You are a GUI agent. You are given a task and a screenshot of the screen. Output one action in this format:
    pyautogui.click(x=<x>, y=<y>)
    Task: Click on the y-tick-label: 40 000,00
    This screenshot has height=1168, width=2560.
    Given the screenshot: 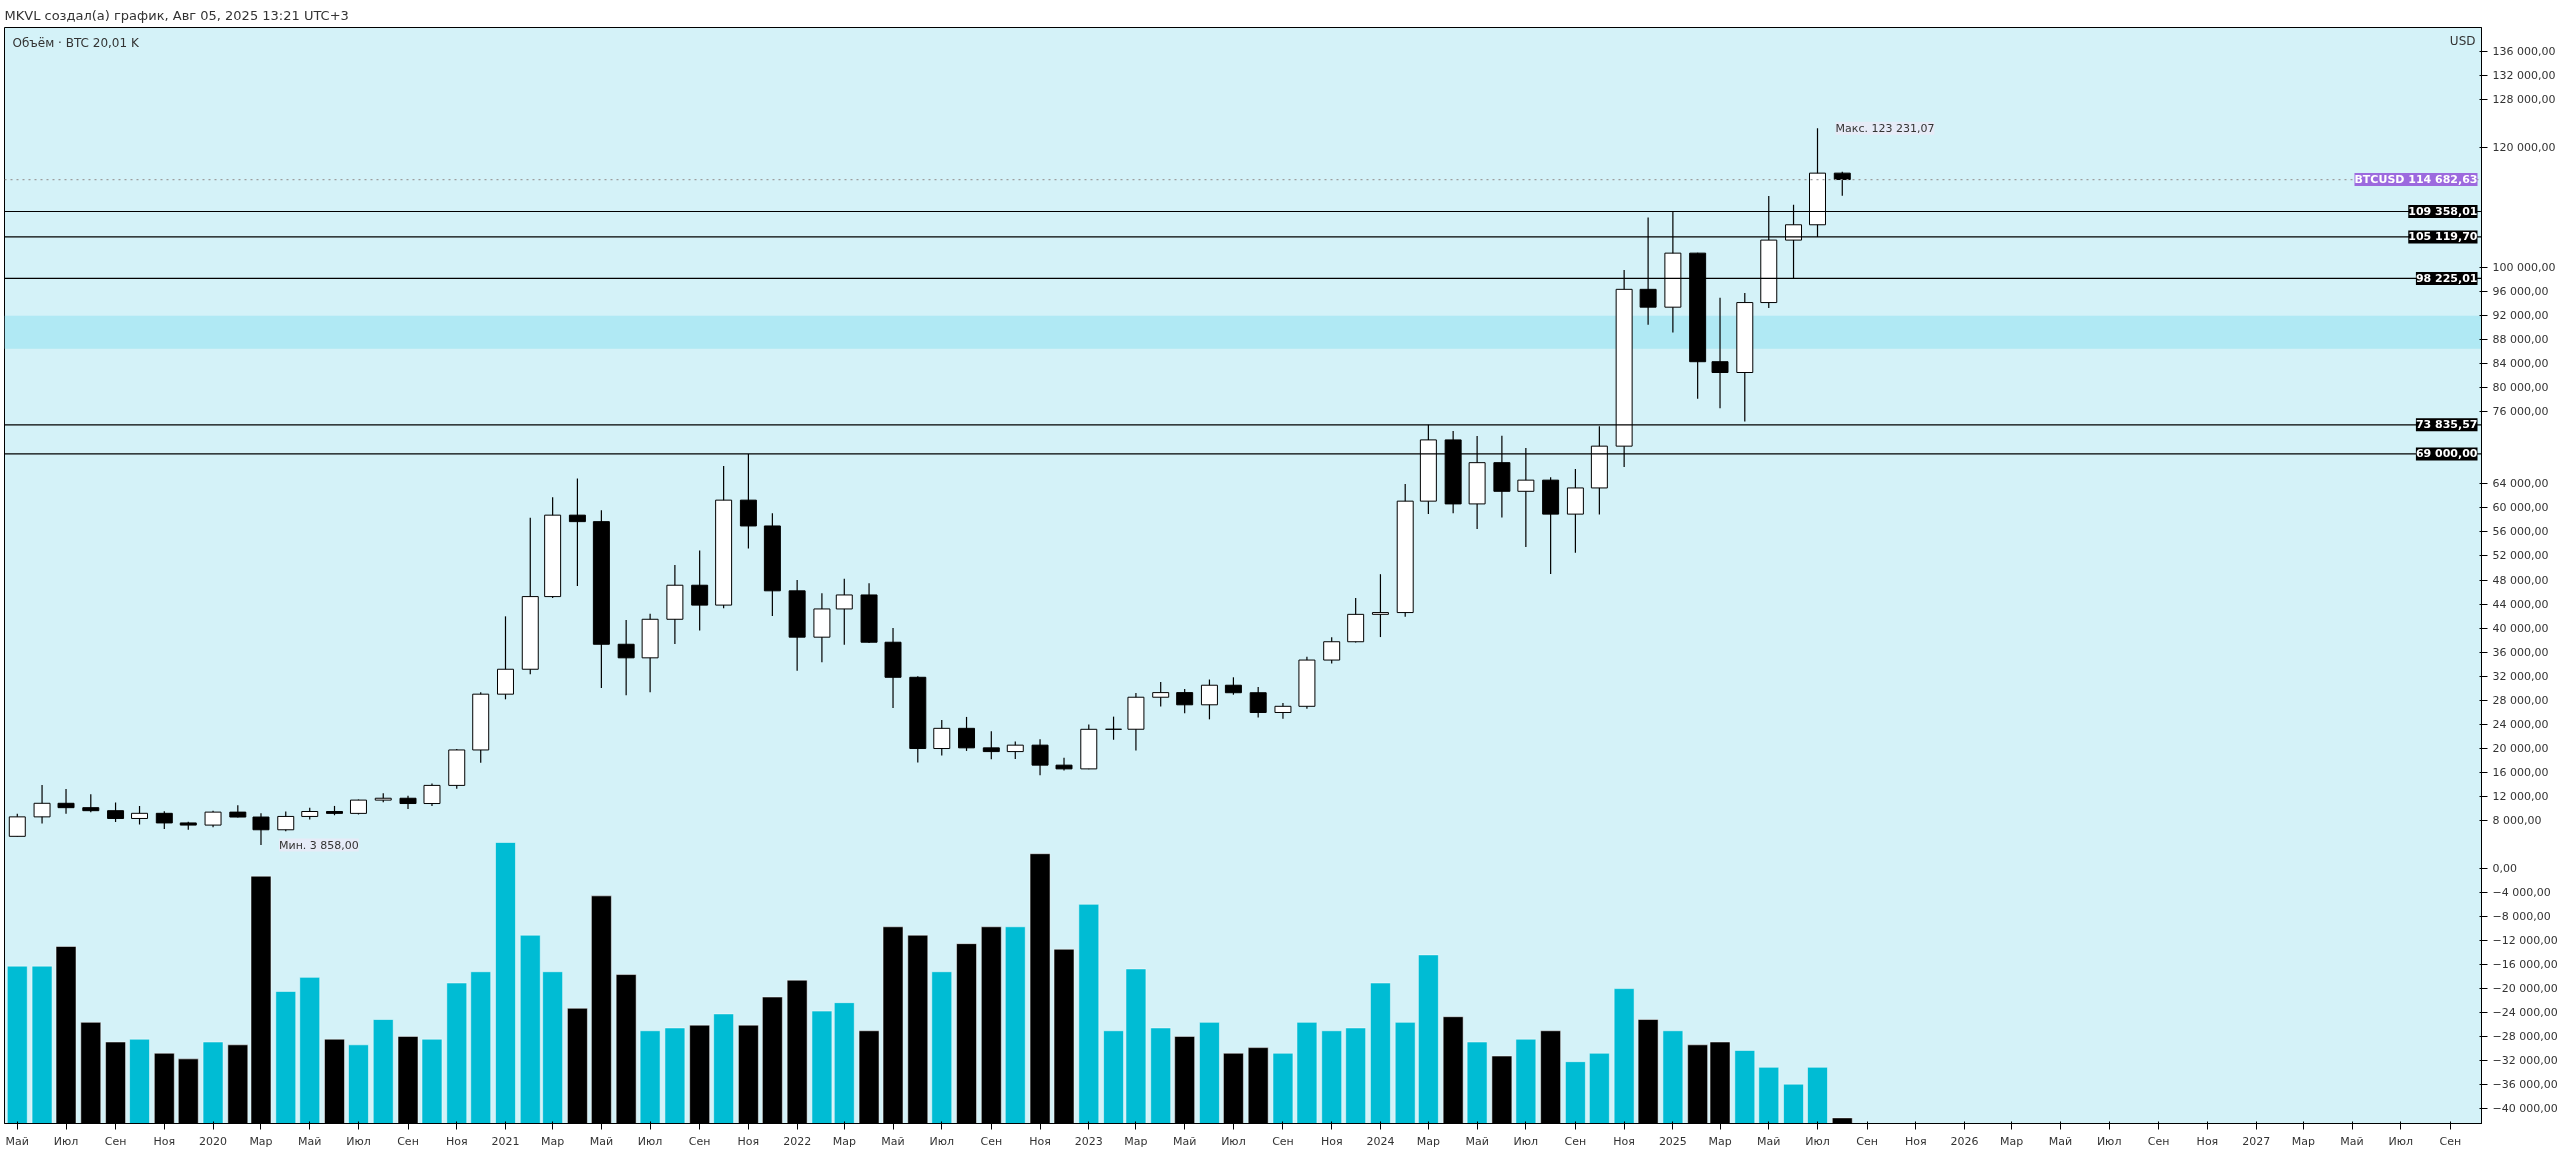 What is the action you would take?
    pyautogui.click(x=2520, y=628)
    